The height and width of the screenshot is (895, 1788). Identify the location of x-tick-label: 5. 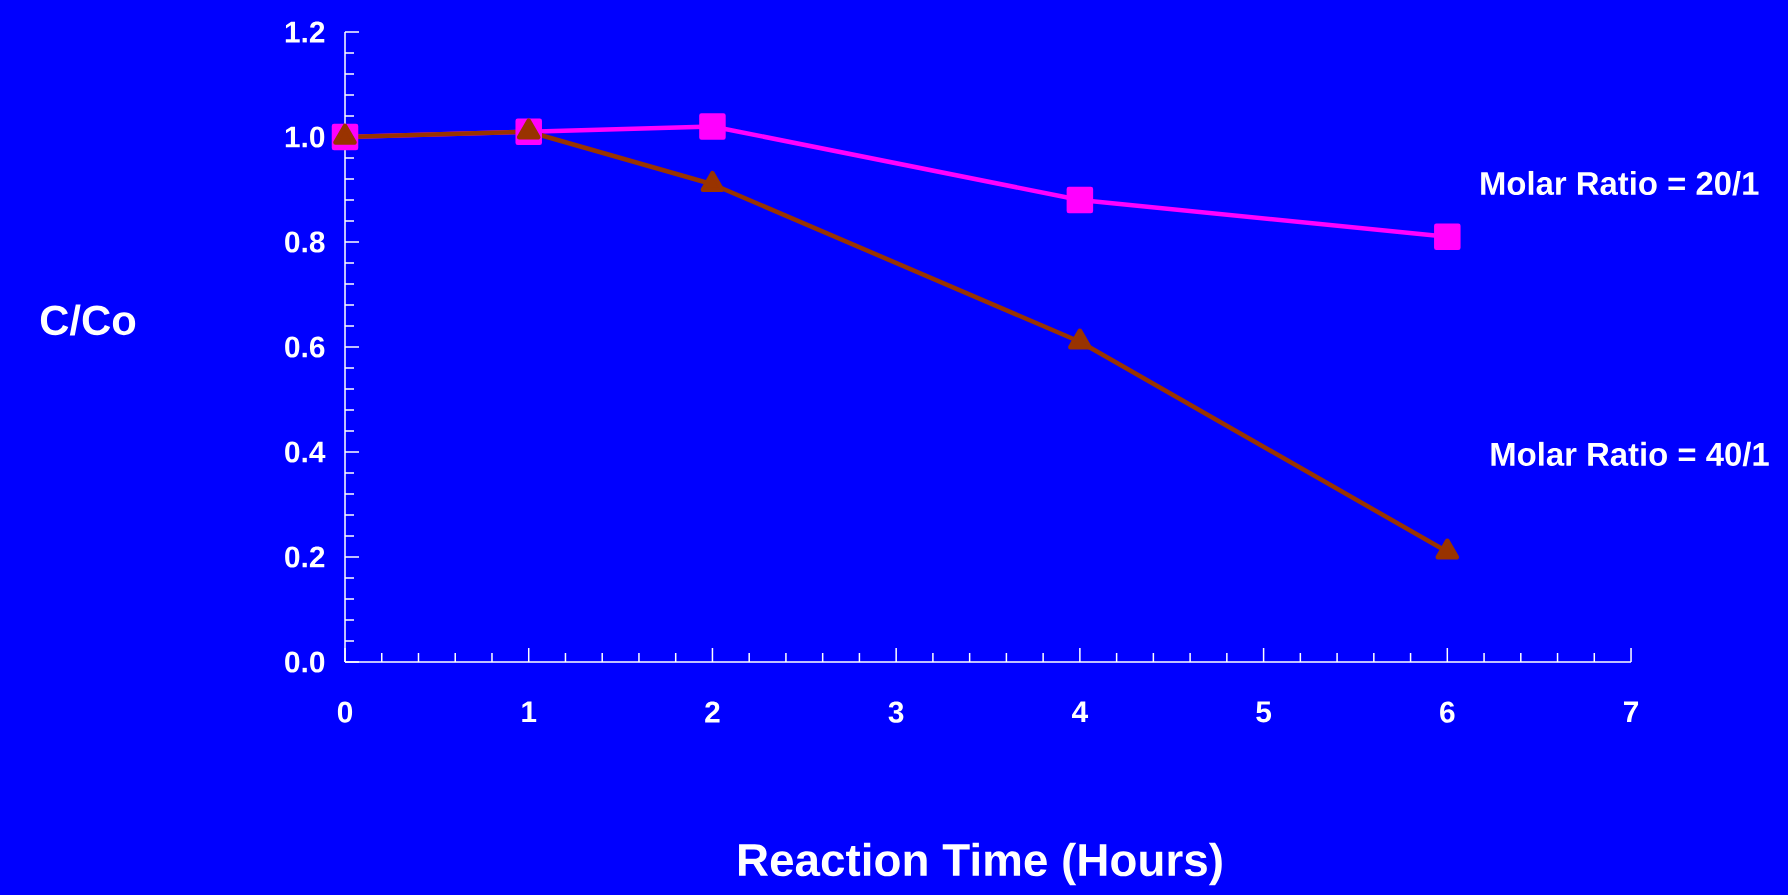
(1264, 712).